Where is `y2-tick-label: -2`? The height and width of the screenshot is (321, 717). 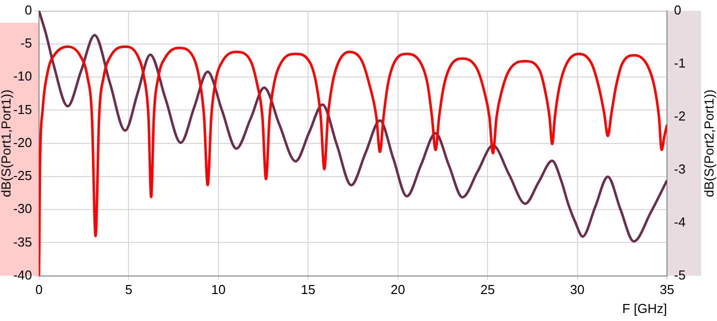
y2-tick-label: -2 is located at coordinates (680, 116).